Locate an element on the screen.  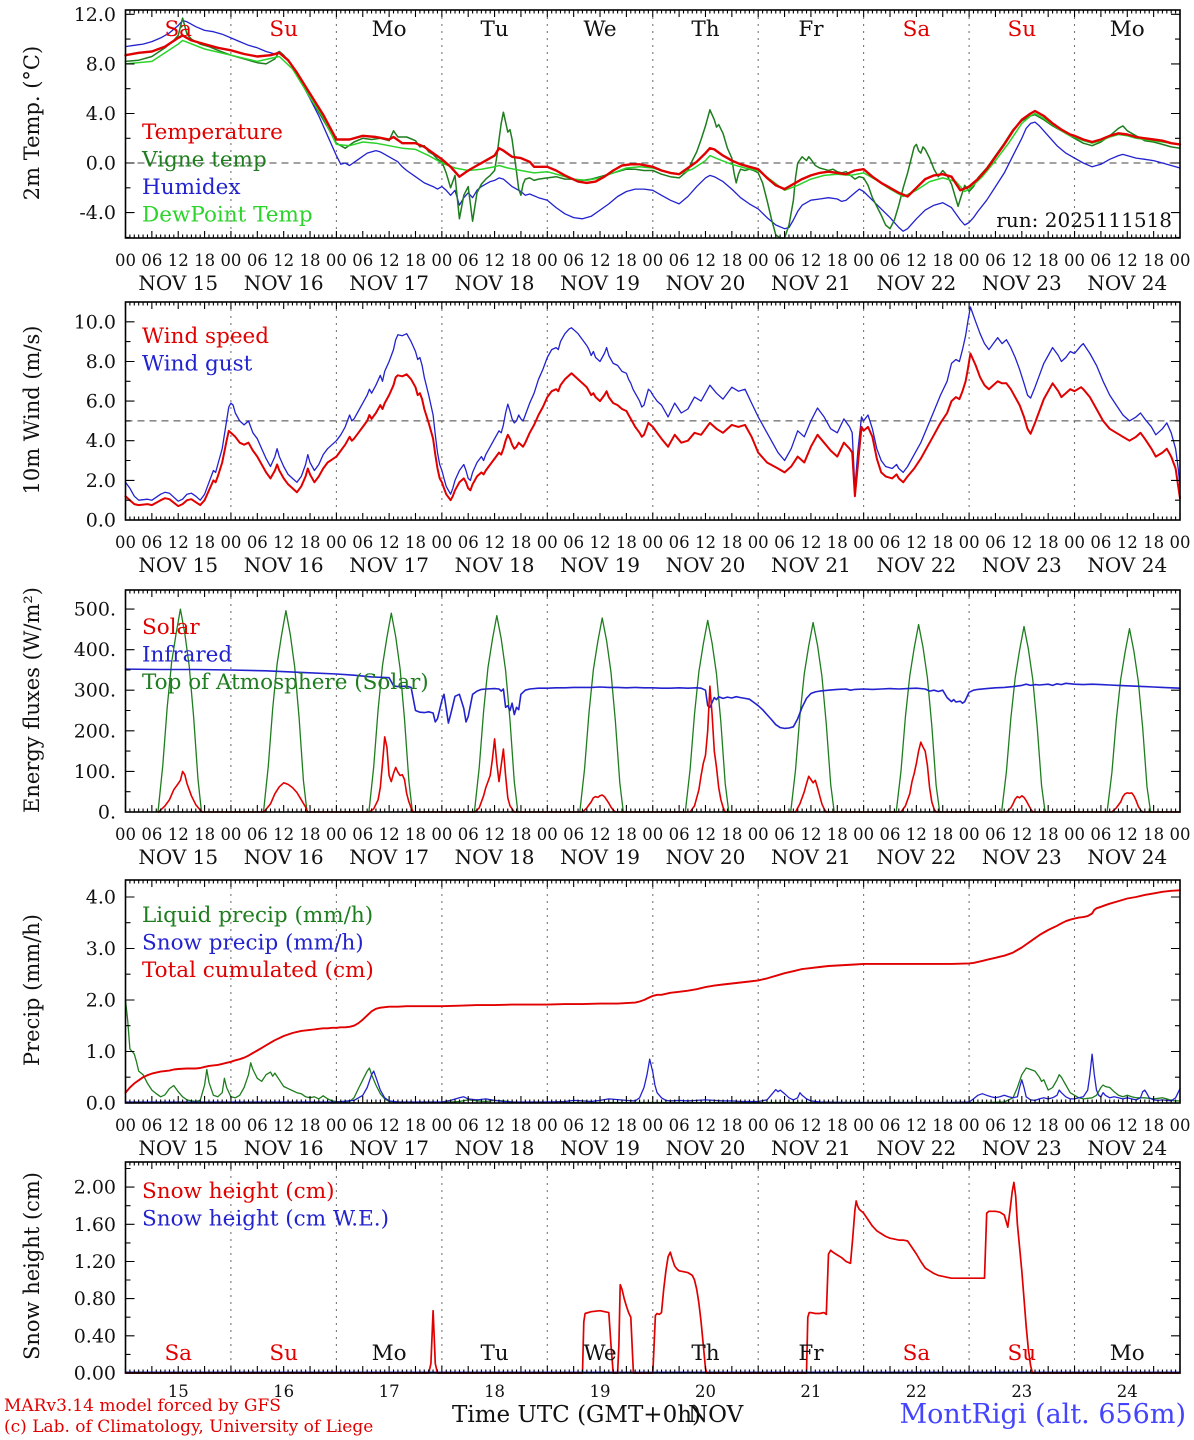
humidex-line is located at coordinates (652, 125).